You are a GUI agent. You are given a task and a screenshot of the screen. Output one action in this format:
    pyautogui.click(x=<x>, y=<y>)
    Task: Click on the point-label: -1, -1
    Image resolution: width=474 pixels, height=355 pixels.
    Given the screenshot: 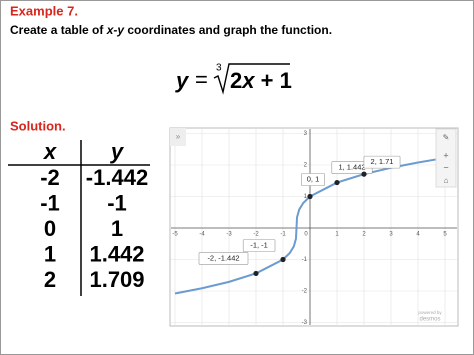 What is the action you would take?
    pyautogui.click(x=259, y=244)
    